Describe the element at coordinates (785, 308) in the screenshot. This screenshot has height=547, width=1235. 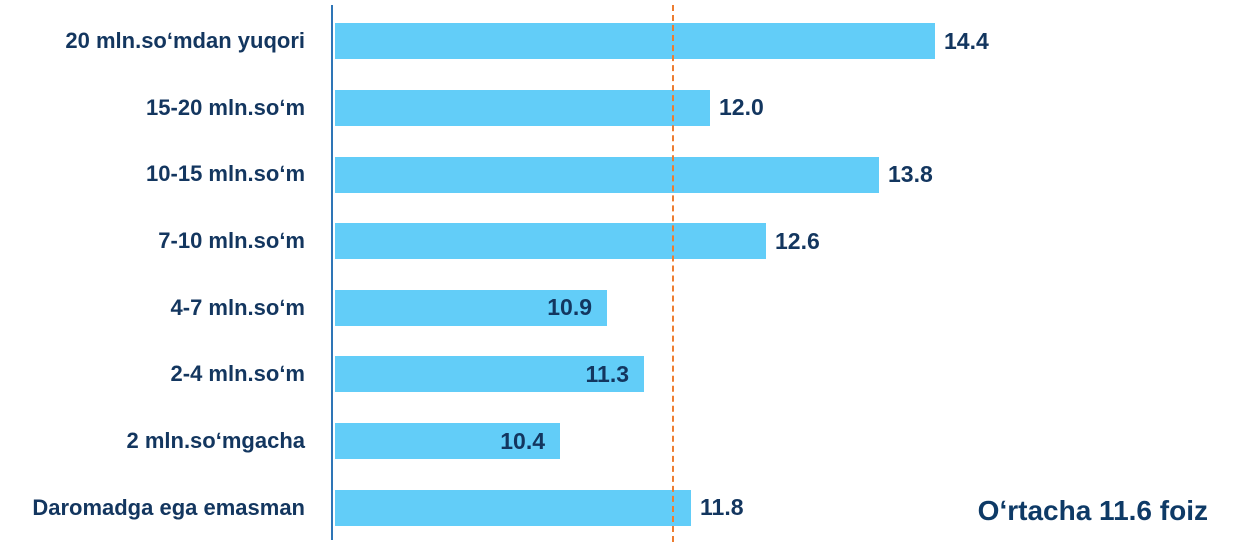
I see `bar-zone: 10.9` at that location.